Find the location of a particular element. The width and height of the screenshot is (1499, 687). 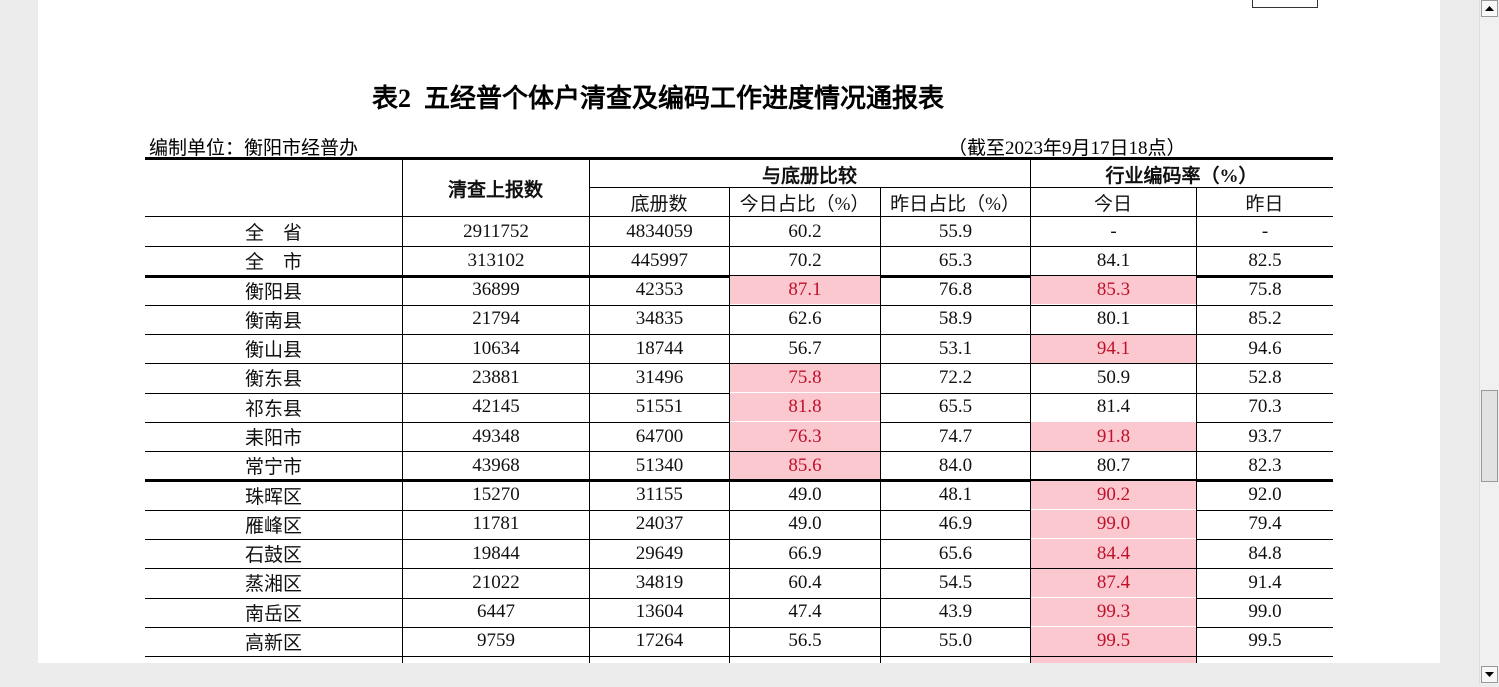

cell: 11781 is located at coordinates (496, 524).